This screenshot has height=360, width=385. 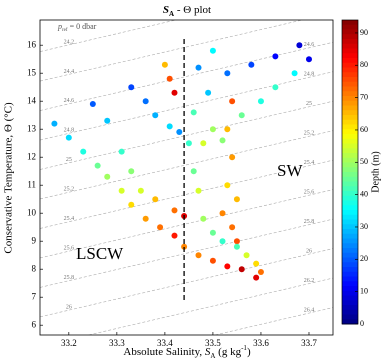 What do you see at coordinates (31, 156) in the screenshot?
I see `y-tick-label: 12` at bounding box center [31, 156].